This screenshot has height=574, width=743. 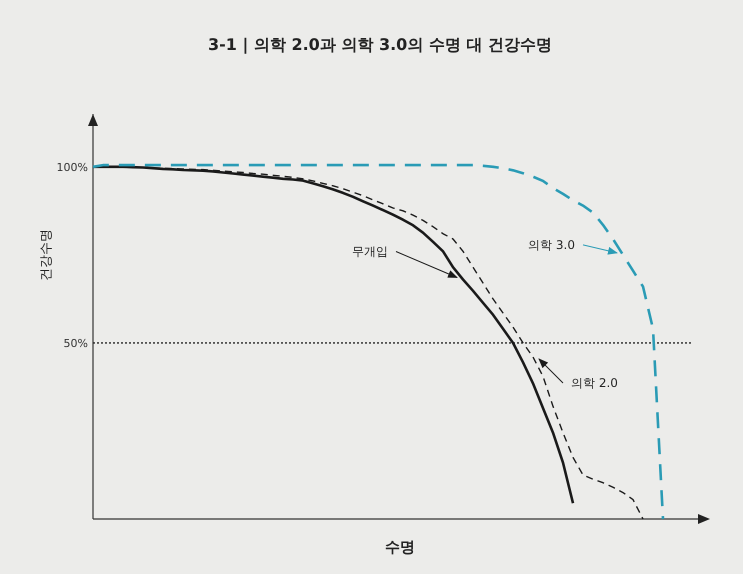 I want to click on y-axis-title: 건강수명, so click(x=46, y=254).